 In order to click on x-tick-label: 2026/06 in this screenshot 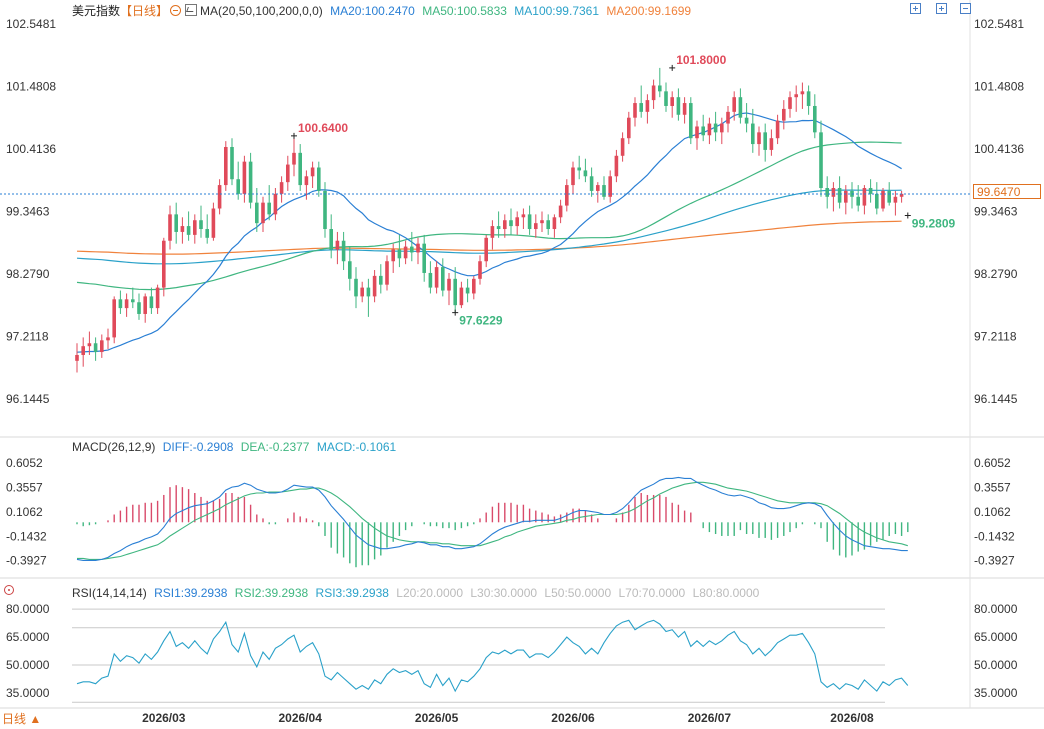, I will do `click(573, 718)`.